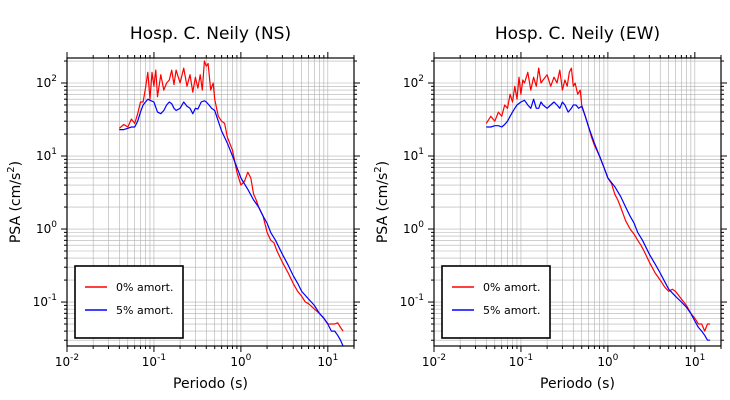 The height and width of the screenshot is (400, 730). Describe the element at coordinates (210, 34) in the screenshot. I see `chart-title: Hosp. C. Neily (NS)` at that location.